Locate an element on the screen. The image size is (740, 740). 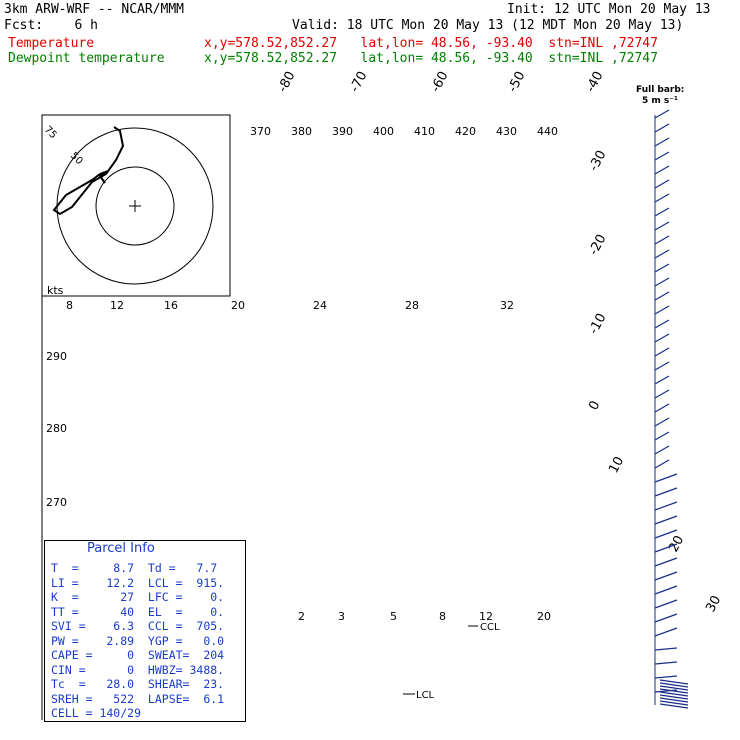
isotherm-label: -10 is located at coordinates (597, 324).